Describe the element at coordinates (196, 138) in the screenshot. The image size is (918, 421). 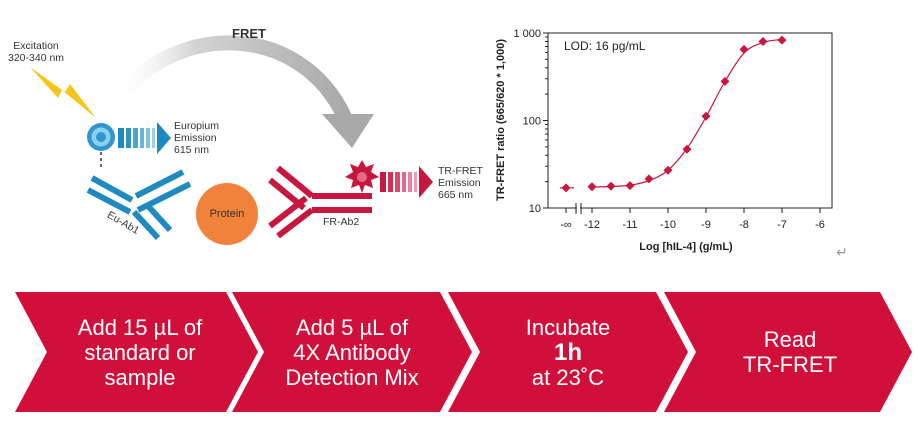
I see `europium-emission-label: Europium Emission 615 nm` at that location.